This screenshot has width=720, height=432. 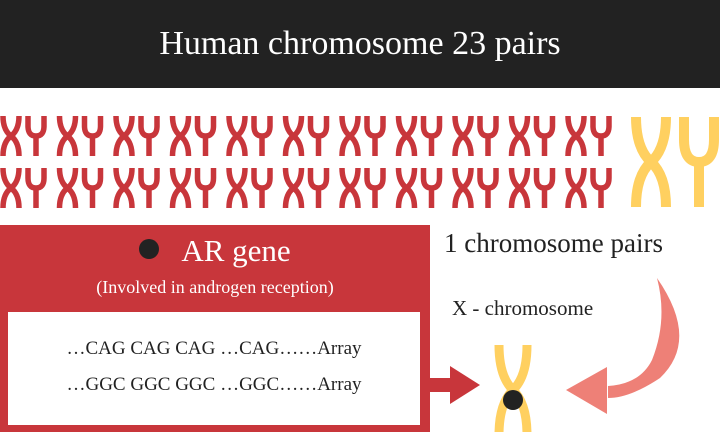 I want to click on gene-location-dot-icon, so click(x=513, y=400).